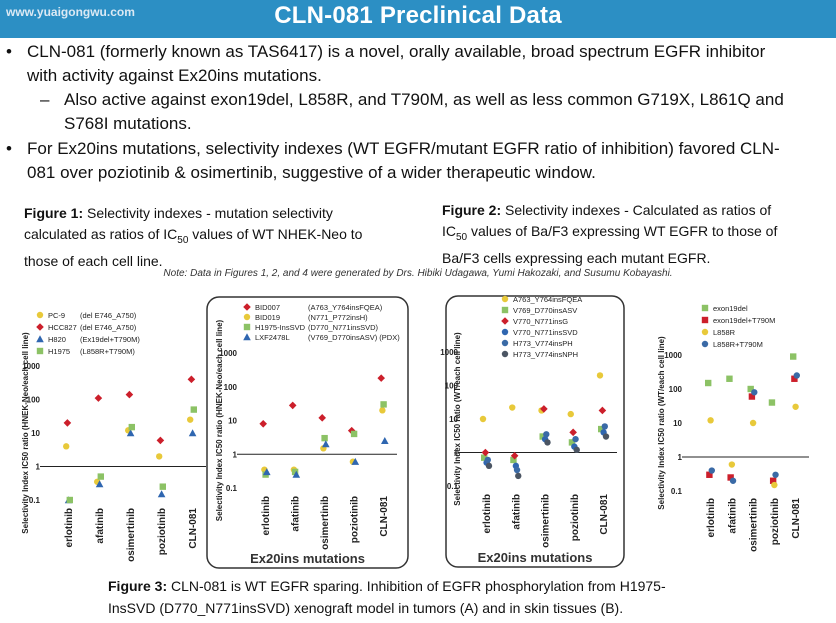  Describe the element at coordinates (732, 516) in the screenshot. I see `chart-4-x-tick-label: afatinib` at that location.